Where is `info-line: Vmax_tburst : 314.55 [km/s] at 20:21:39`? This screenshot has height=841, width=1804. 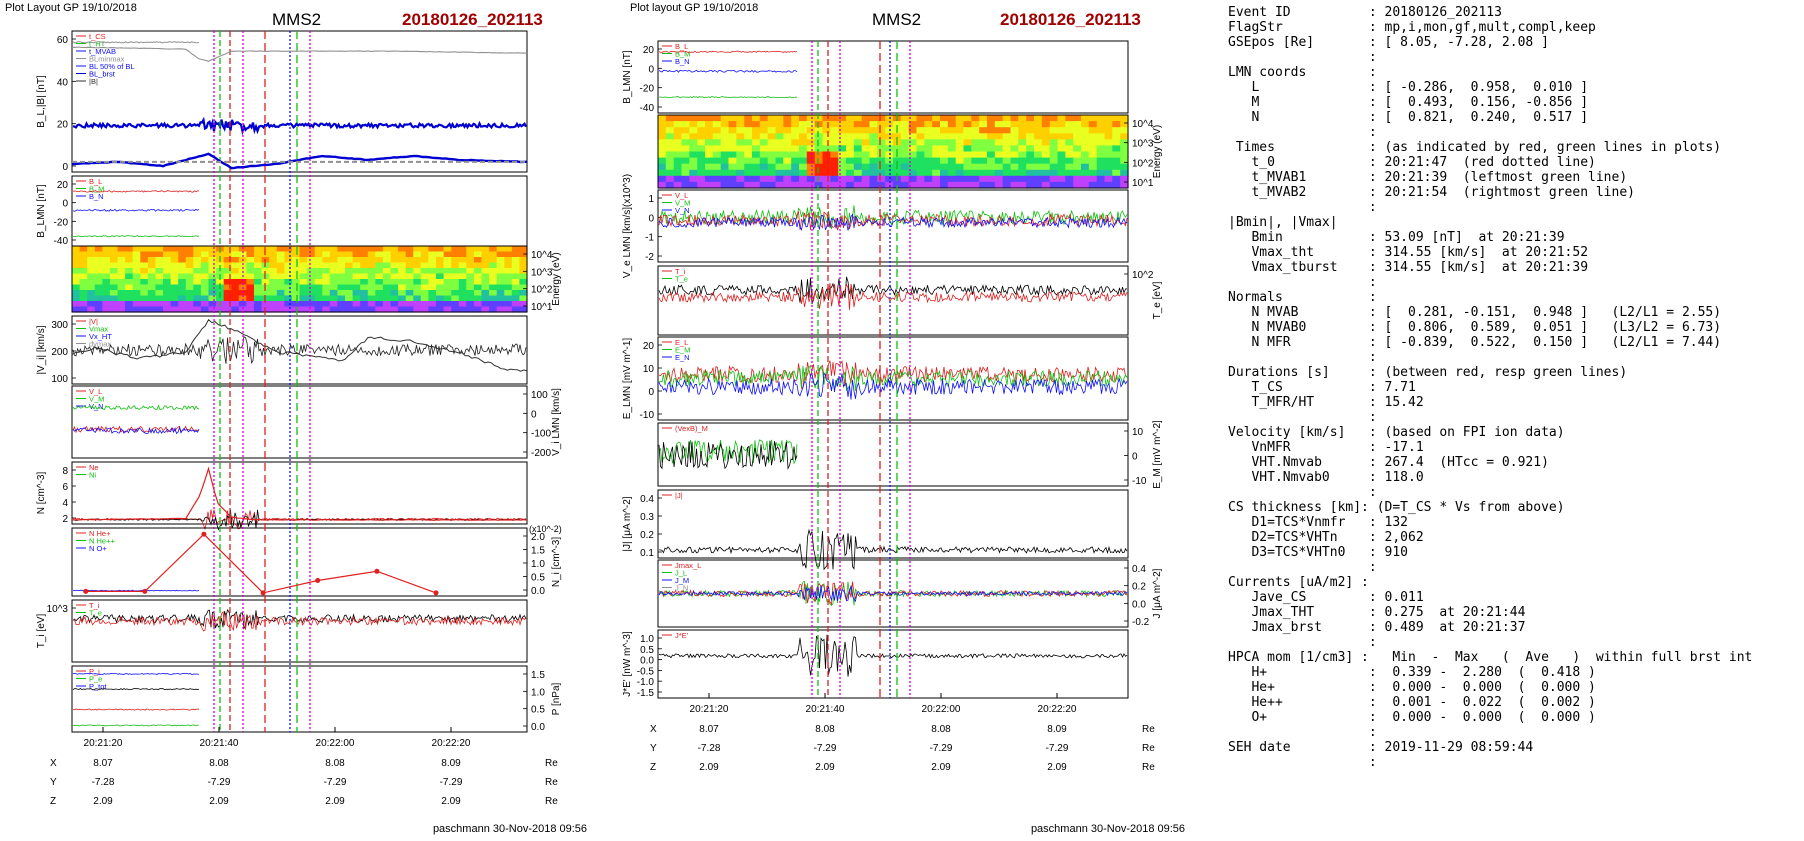
info-line: Vmax_tburst : 314.55 [km/s] at 20:21:39 is located at coordinates (1408, 267).